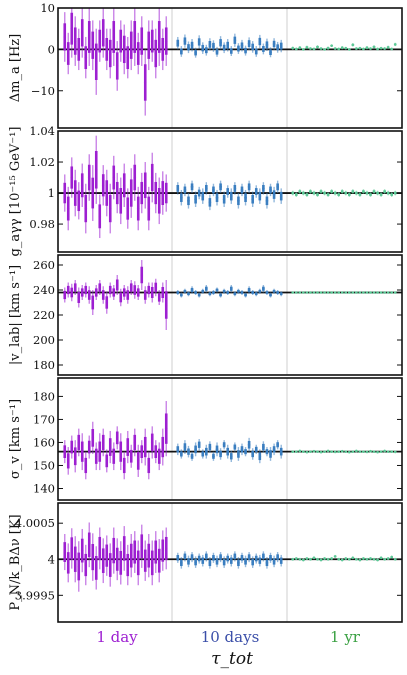  Describe the element at coordinates (44, 315) in the screenshot. I see `y-tick-label: 220` at that location.